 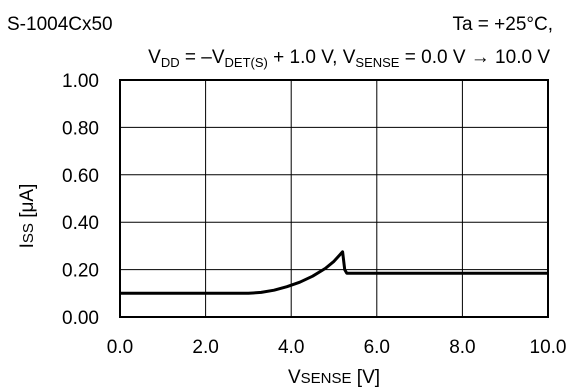 What do you see at coordinates (294, 377) in the screenshot?
I see `x-axis-label-v: V` at bounding box center [294, 377].